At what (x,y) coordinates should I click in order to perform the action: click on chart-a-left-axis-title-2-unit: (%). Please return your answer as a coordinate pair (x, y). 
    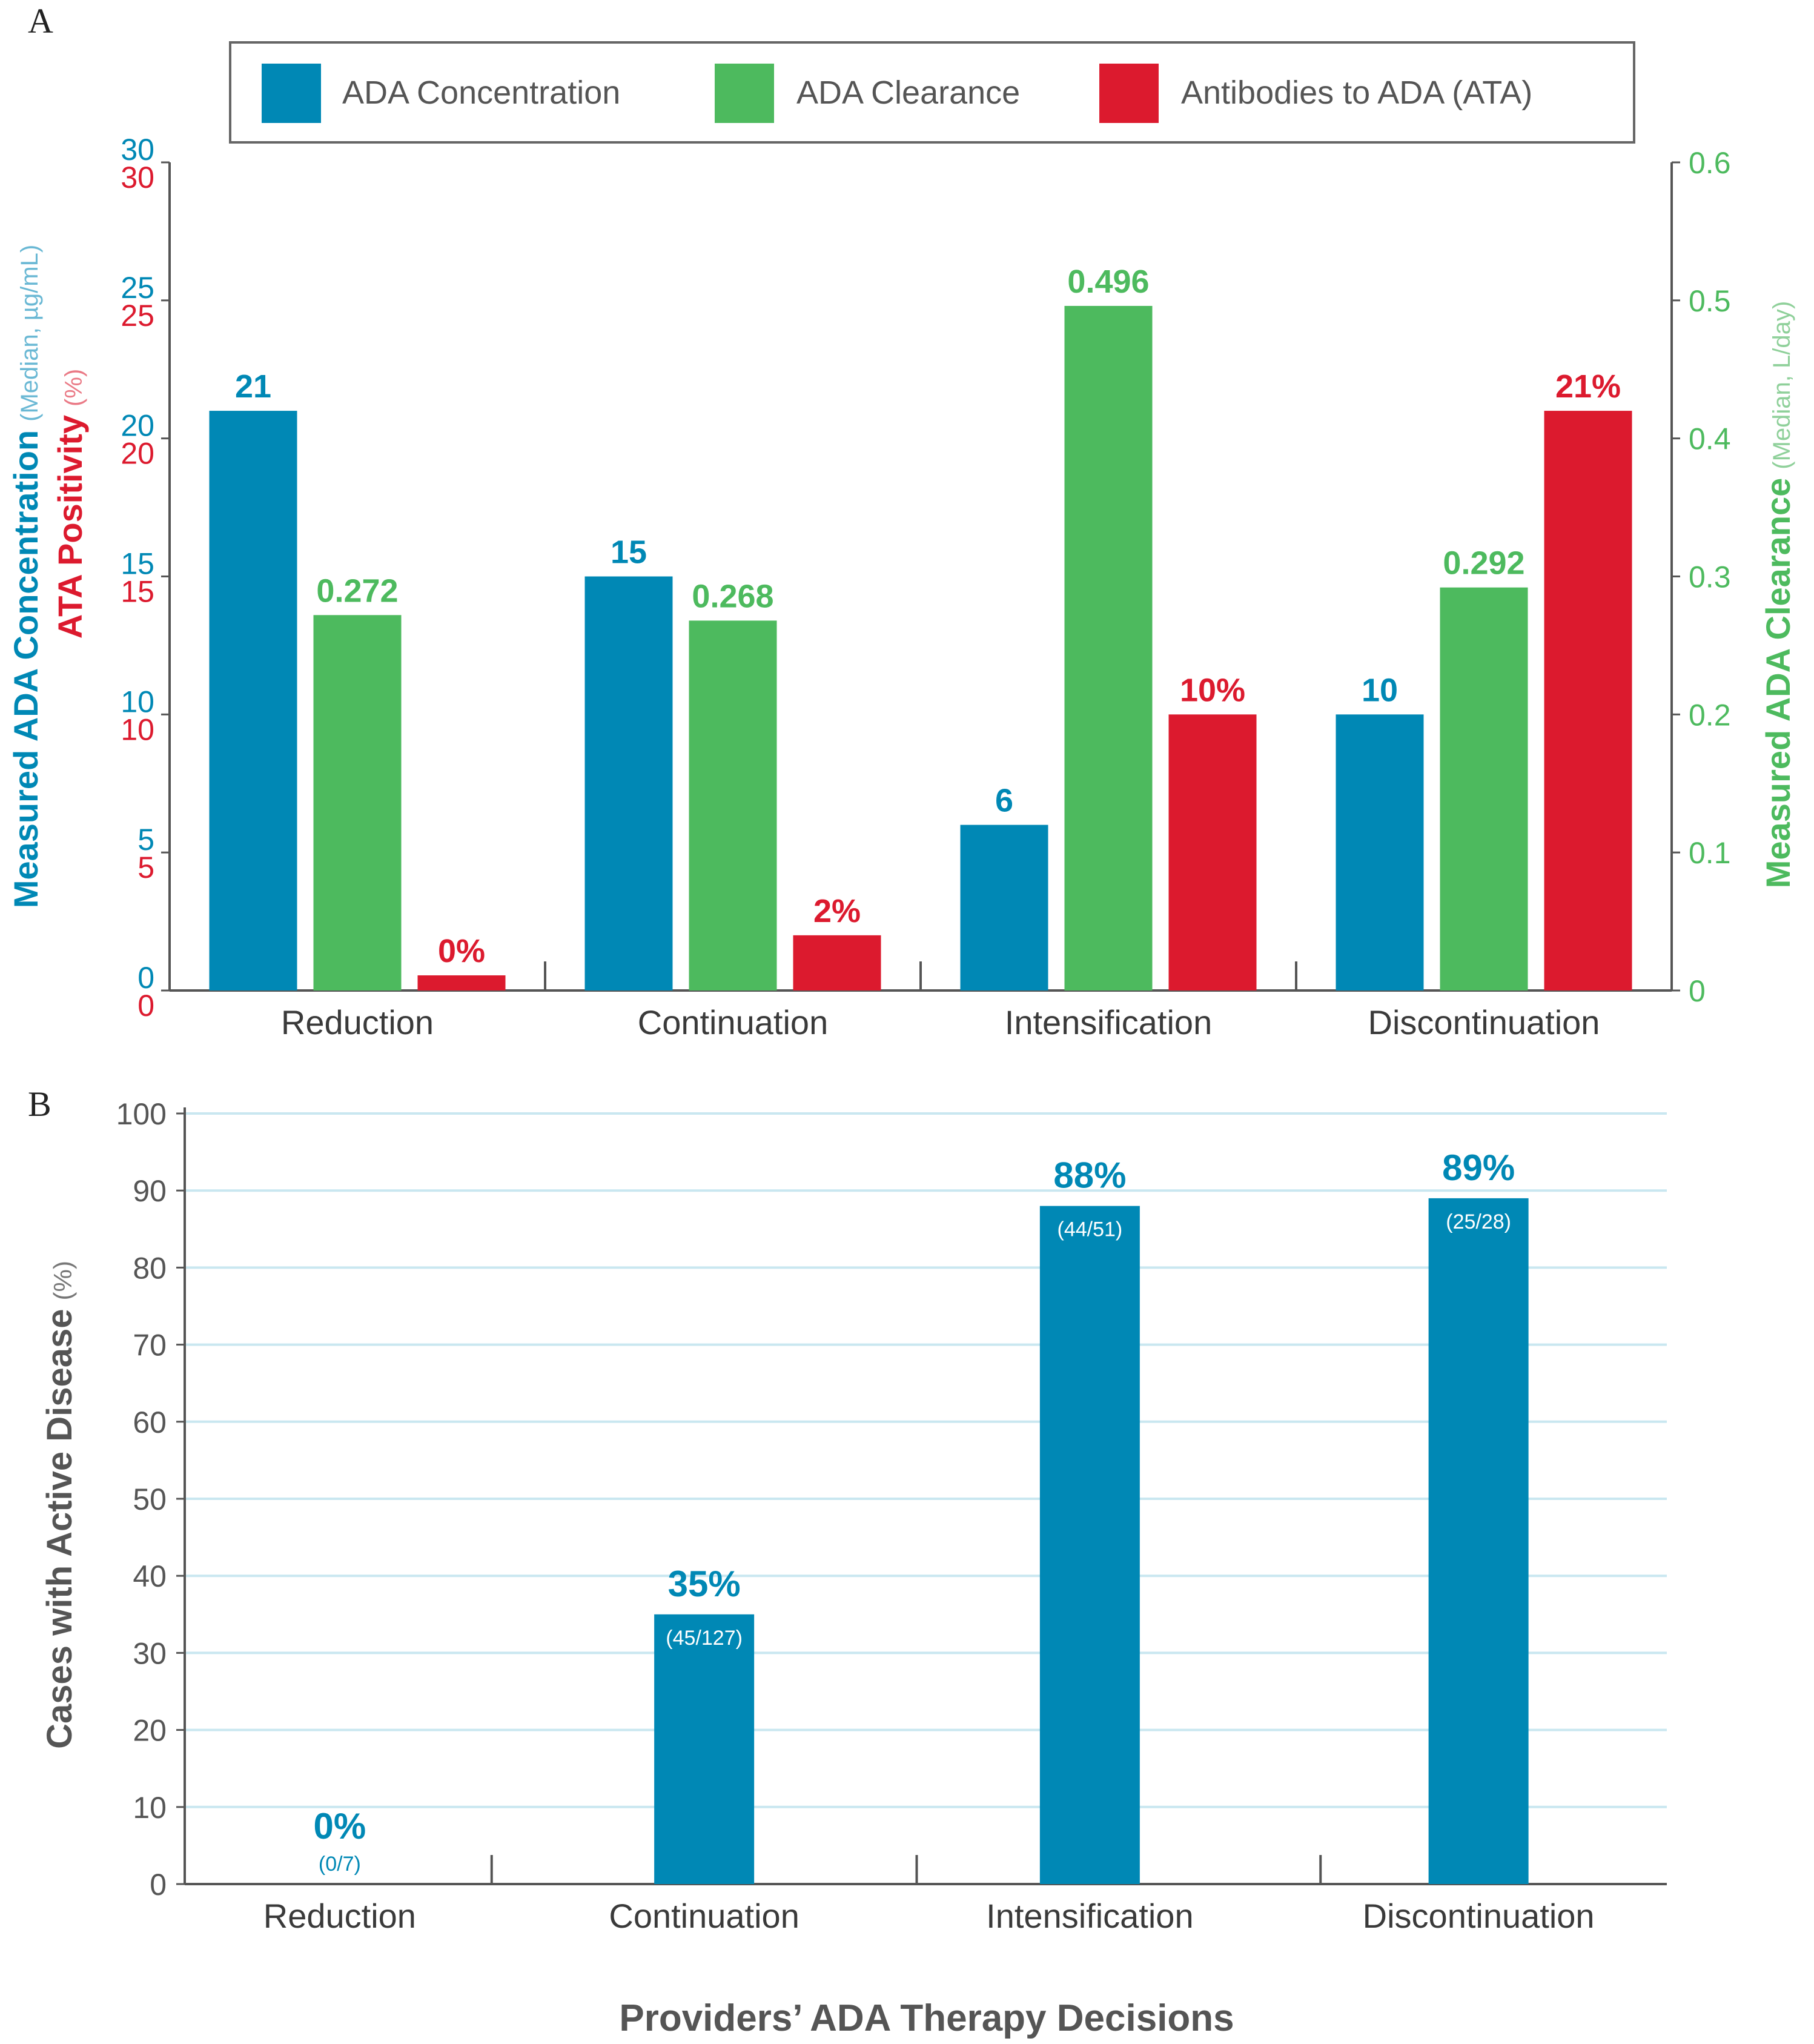
    Looking at the image, I should click on (74, 387).